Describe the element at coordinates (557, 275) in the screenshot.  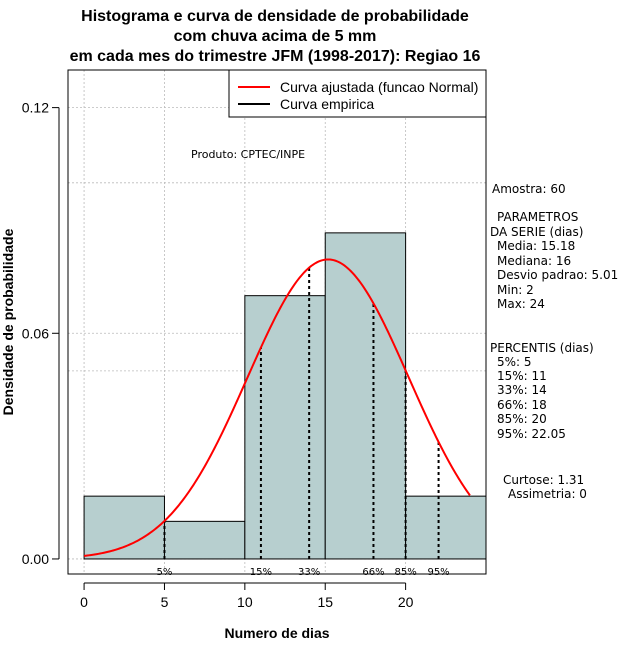
I see `stat-desvio: Desvio padrao: 5.01` at that location.